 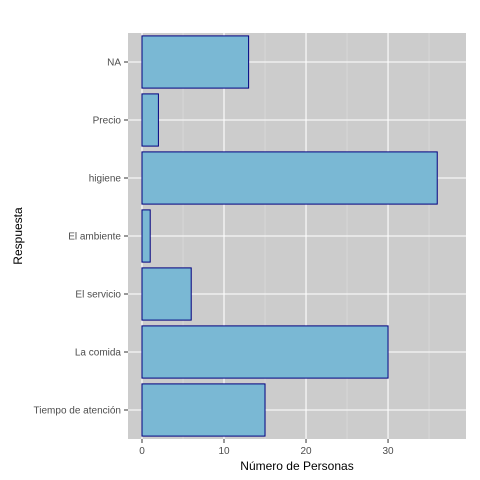 I want to click on y-tick-label: Tiempo de atención, so click(x=77, y=411).